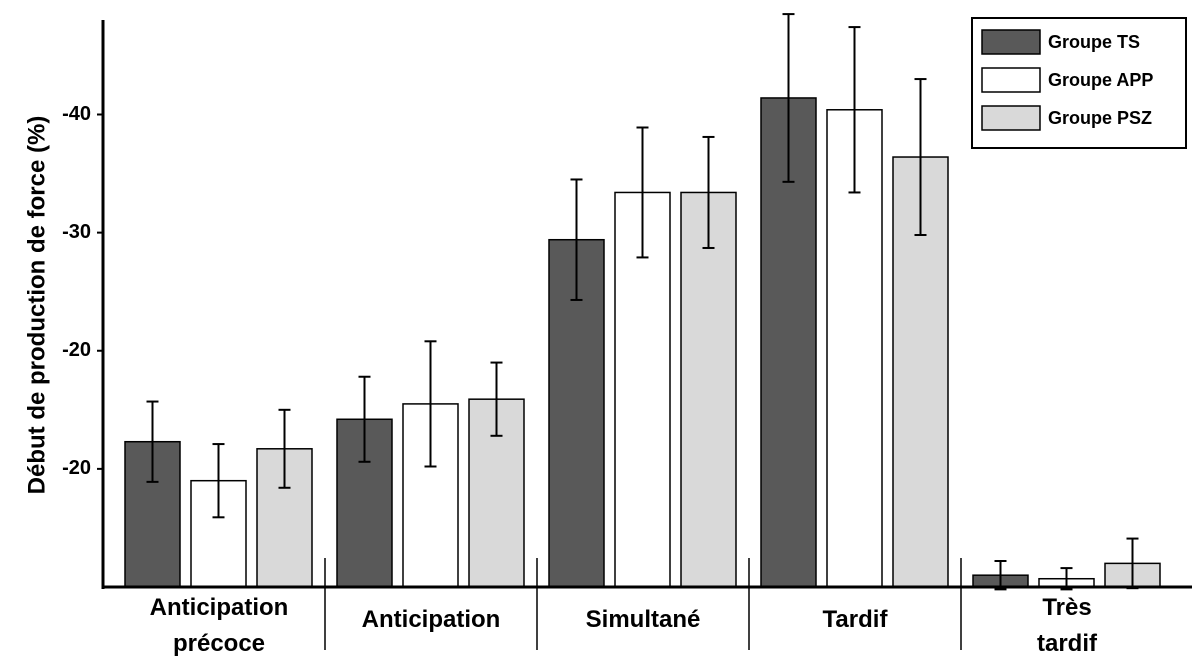 This screenshot has height=672, width=1192. Describe the element at coordinates (219, 643) in the screenshot. I see `x-tick-label-line: précoce` at that location.